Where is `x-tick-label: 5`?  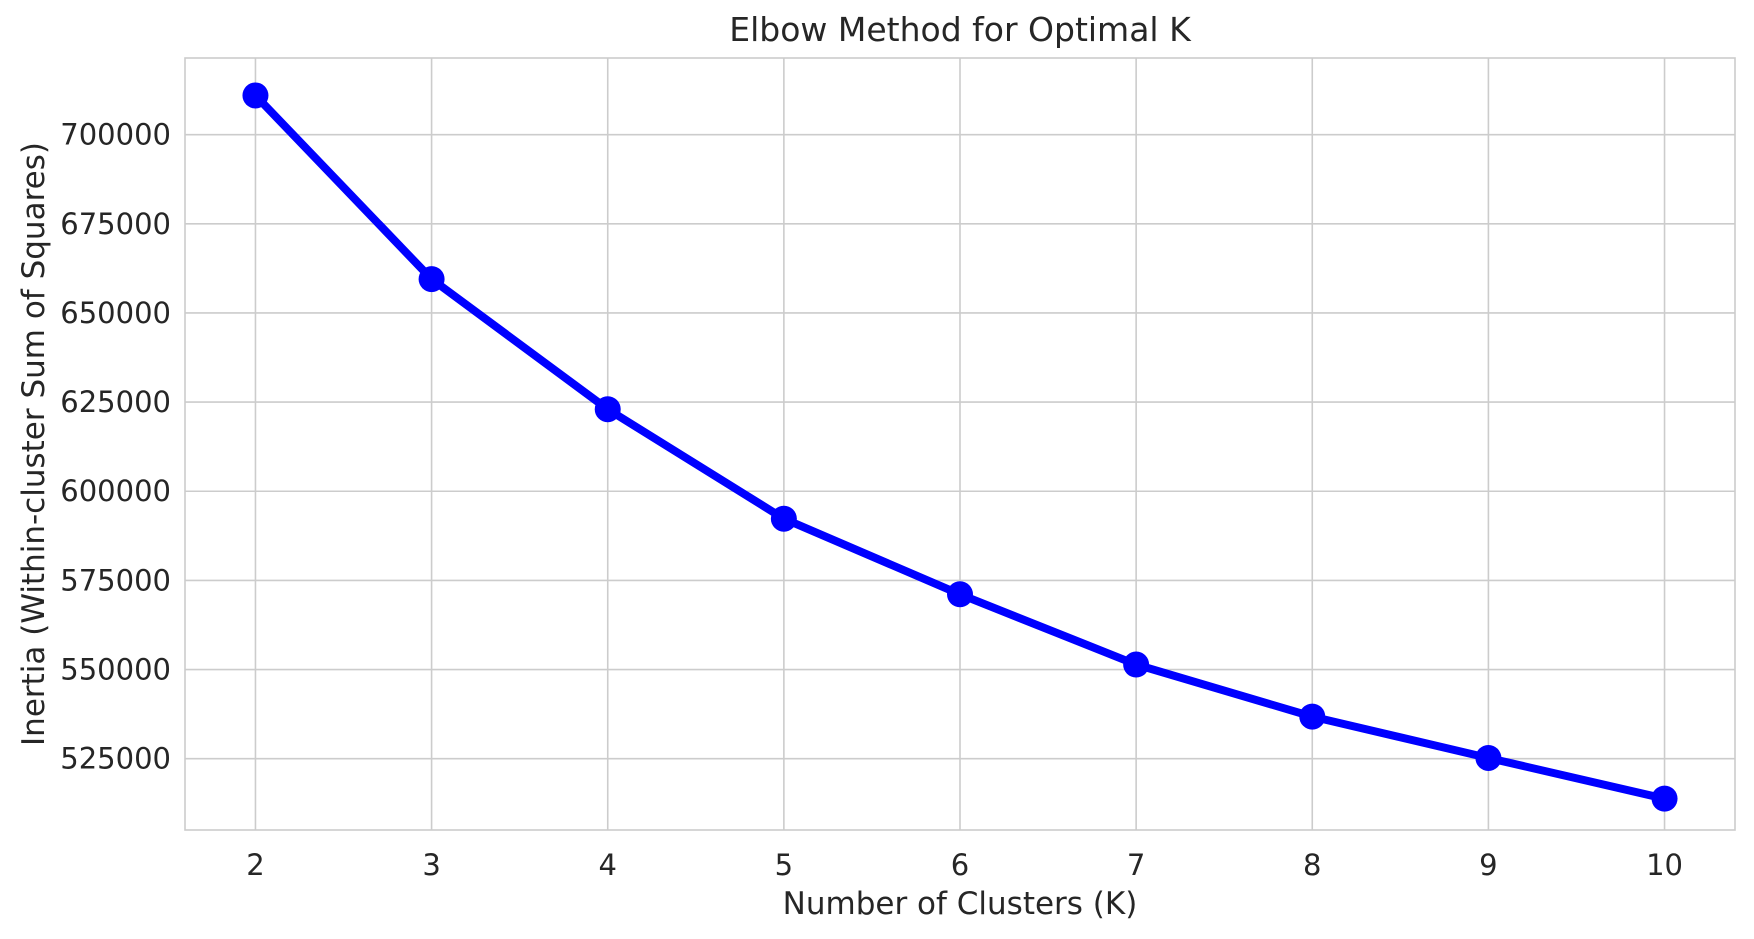
x-tick-label: 5 is located at coordinates (784, 865).